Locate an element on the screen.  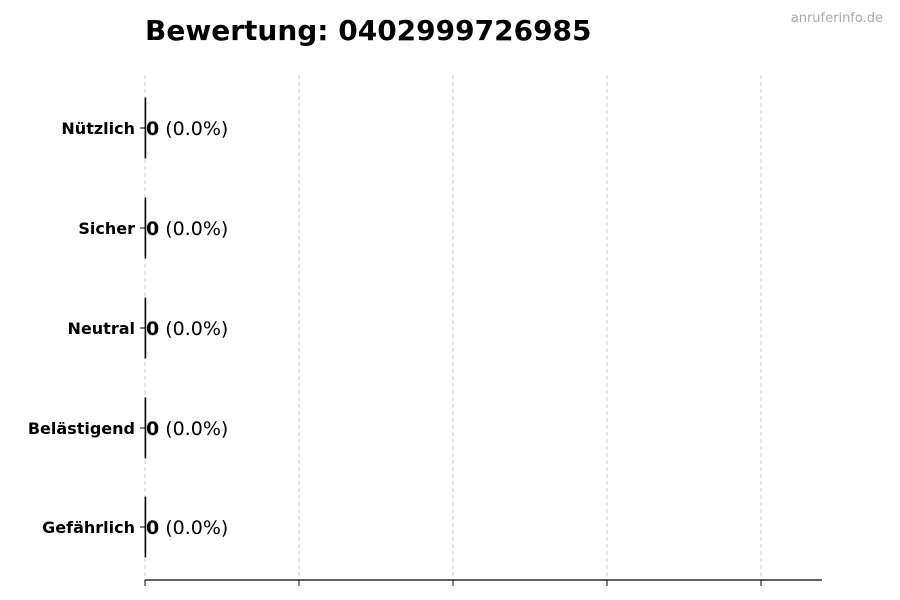
chart-title: Bewertung: 0402999726985 is located at coordinates (368, 30).